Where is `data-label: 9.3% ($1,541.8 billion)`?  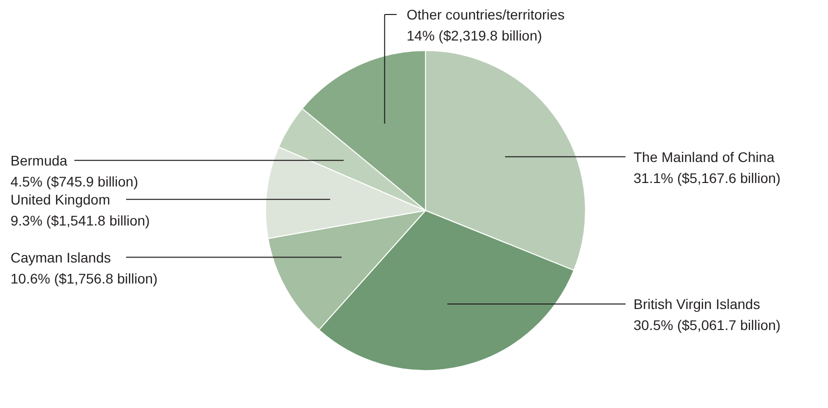
data-label: 9.3% ($1,541.8 billion) is located at coordinates (80, 220).